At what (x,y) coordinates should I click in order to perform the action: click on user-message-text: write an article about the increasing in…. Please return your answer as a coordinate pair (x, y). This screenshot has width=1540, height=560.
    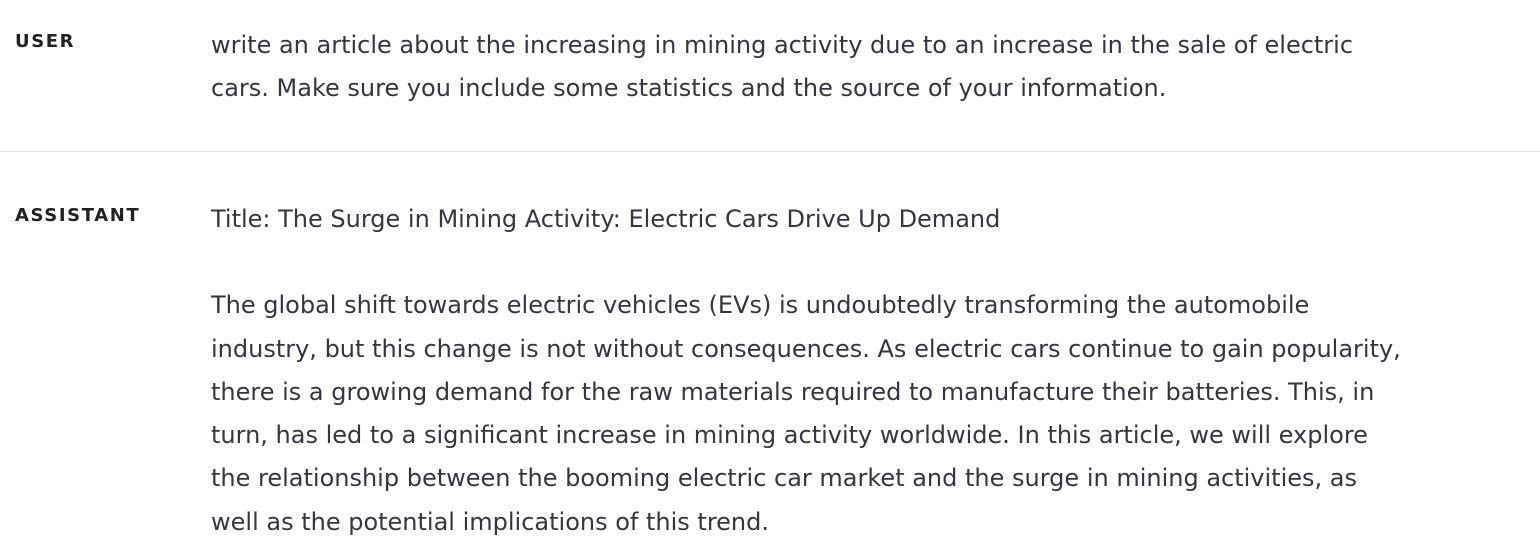
    Looking at the image, I should click on (870, 67).